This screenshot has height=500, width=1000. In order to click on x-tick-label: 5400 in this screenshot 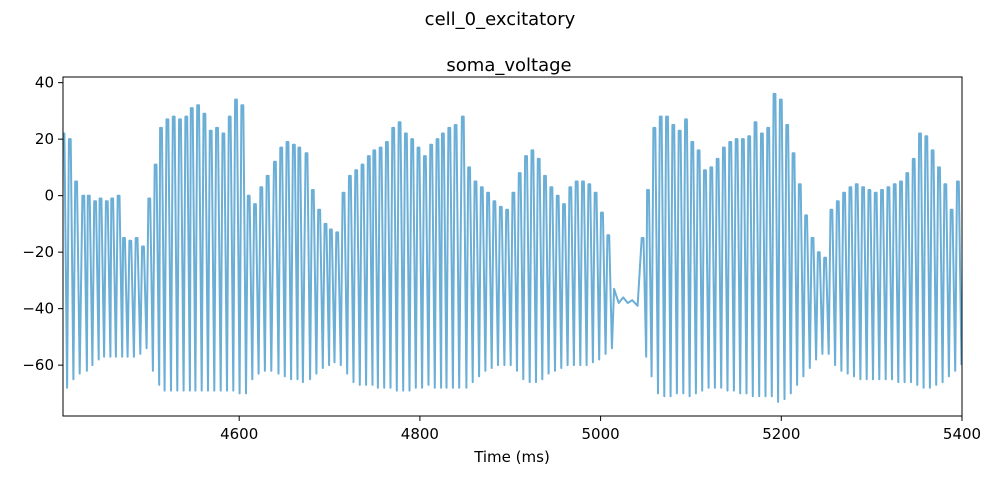, I will do `click(962, 434)`.